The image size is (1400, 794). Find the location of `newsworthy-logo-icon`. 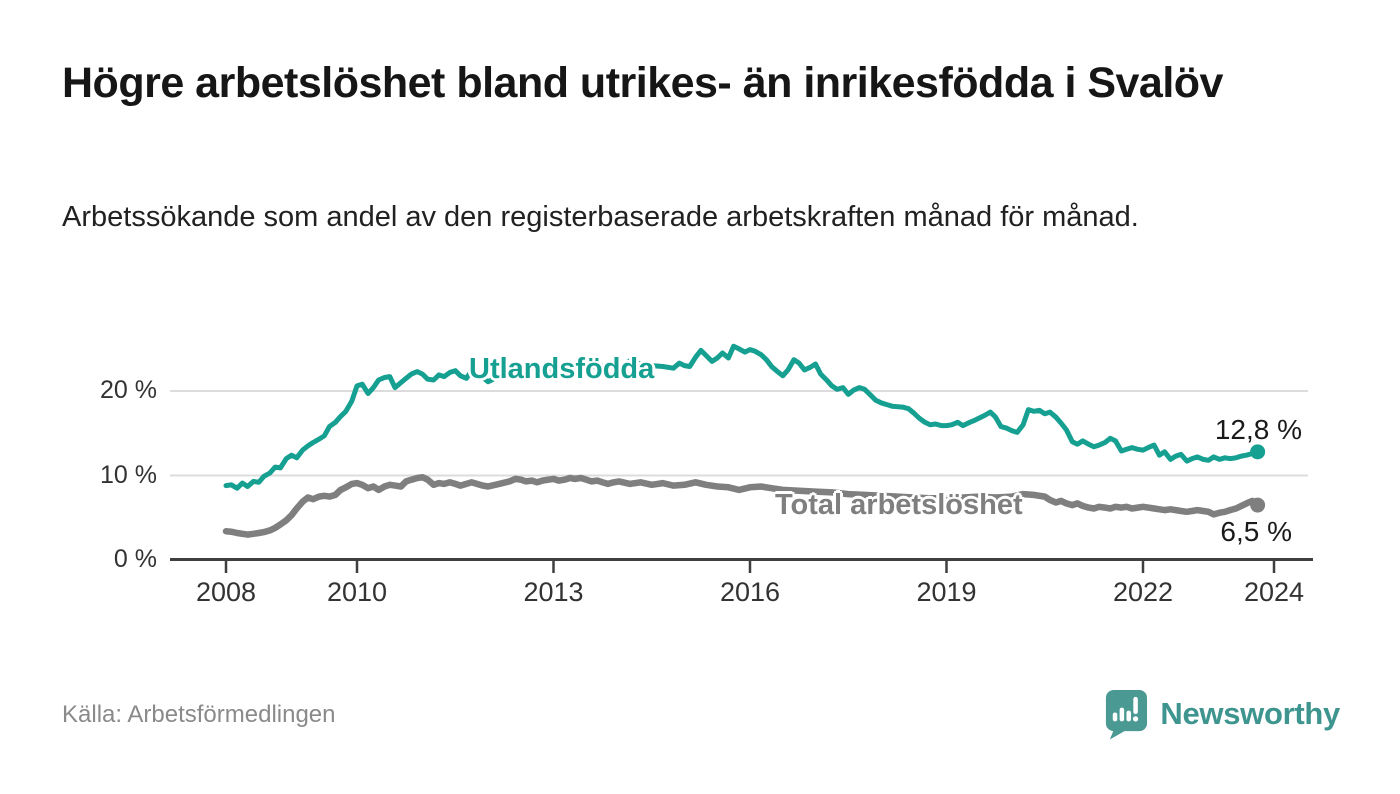

newsworthy-logo-icon is located at coordinates (1127, 715).